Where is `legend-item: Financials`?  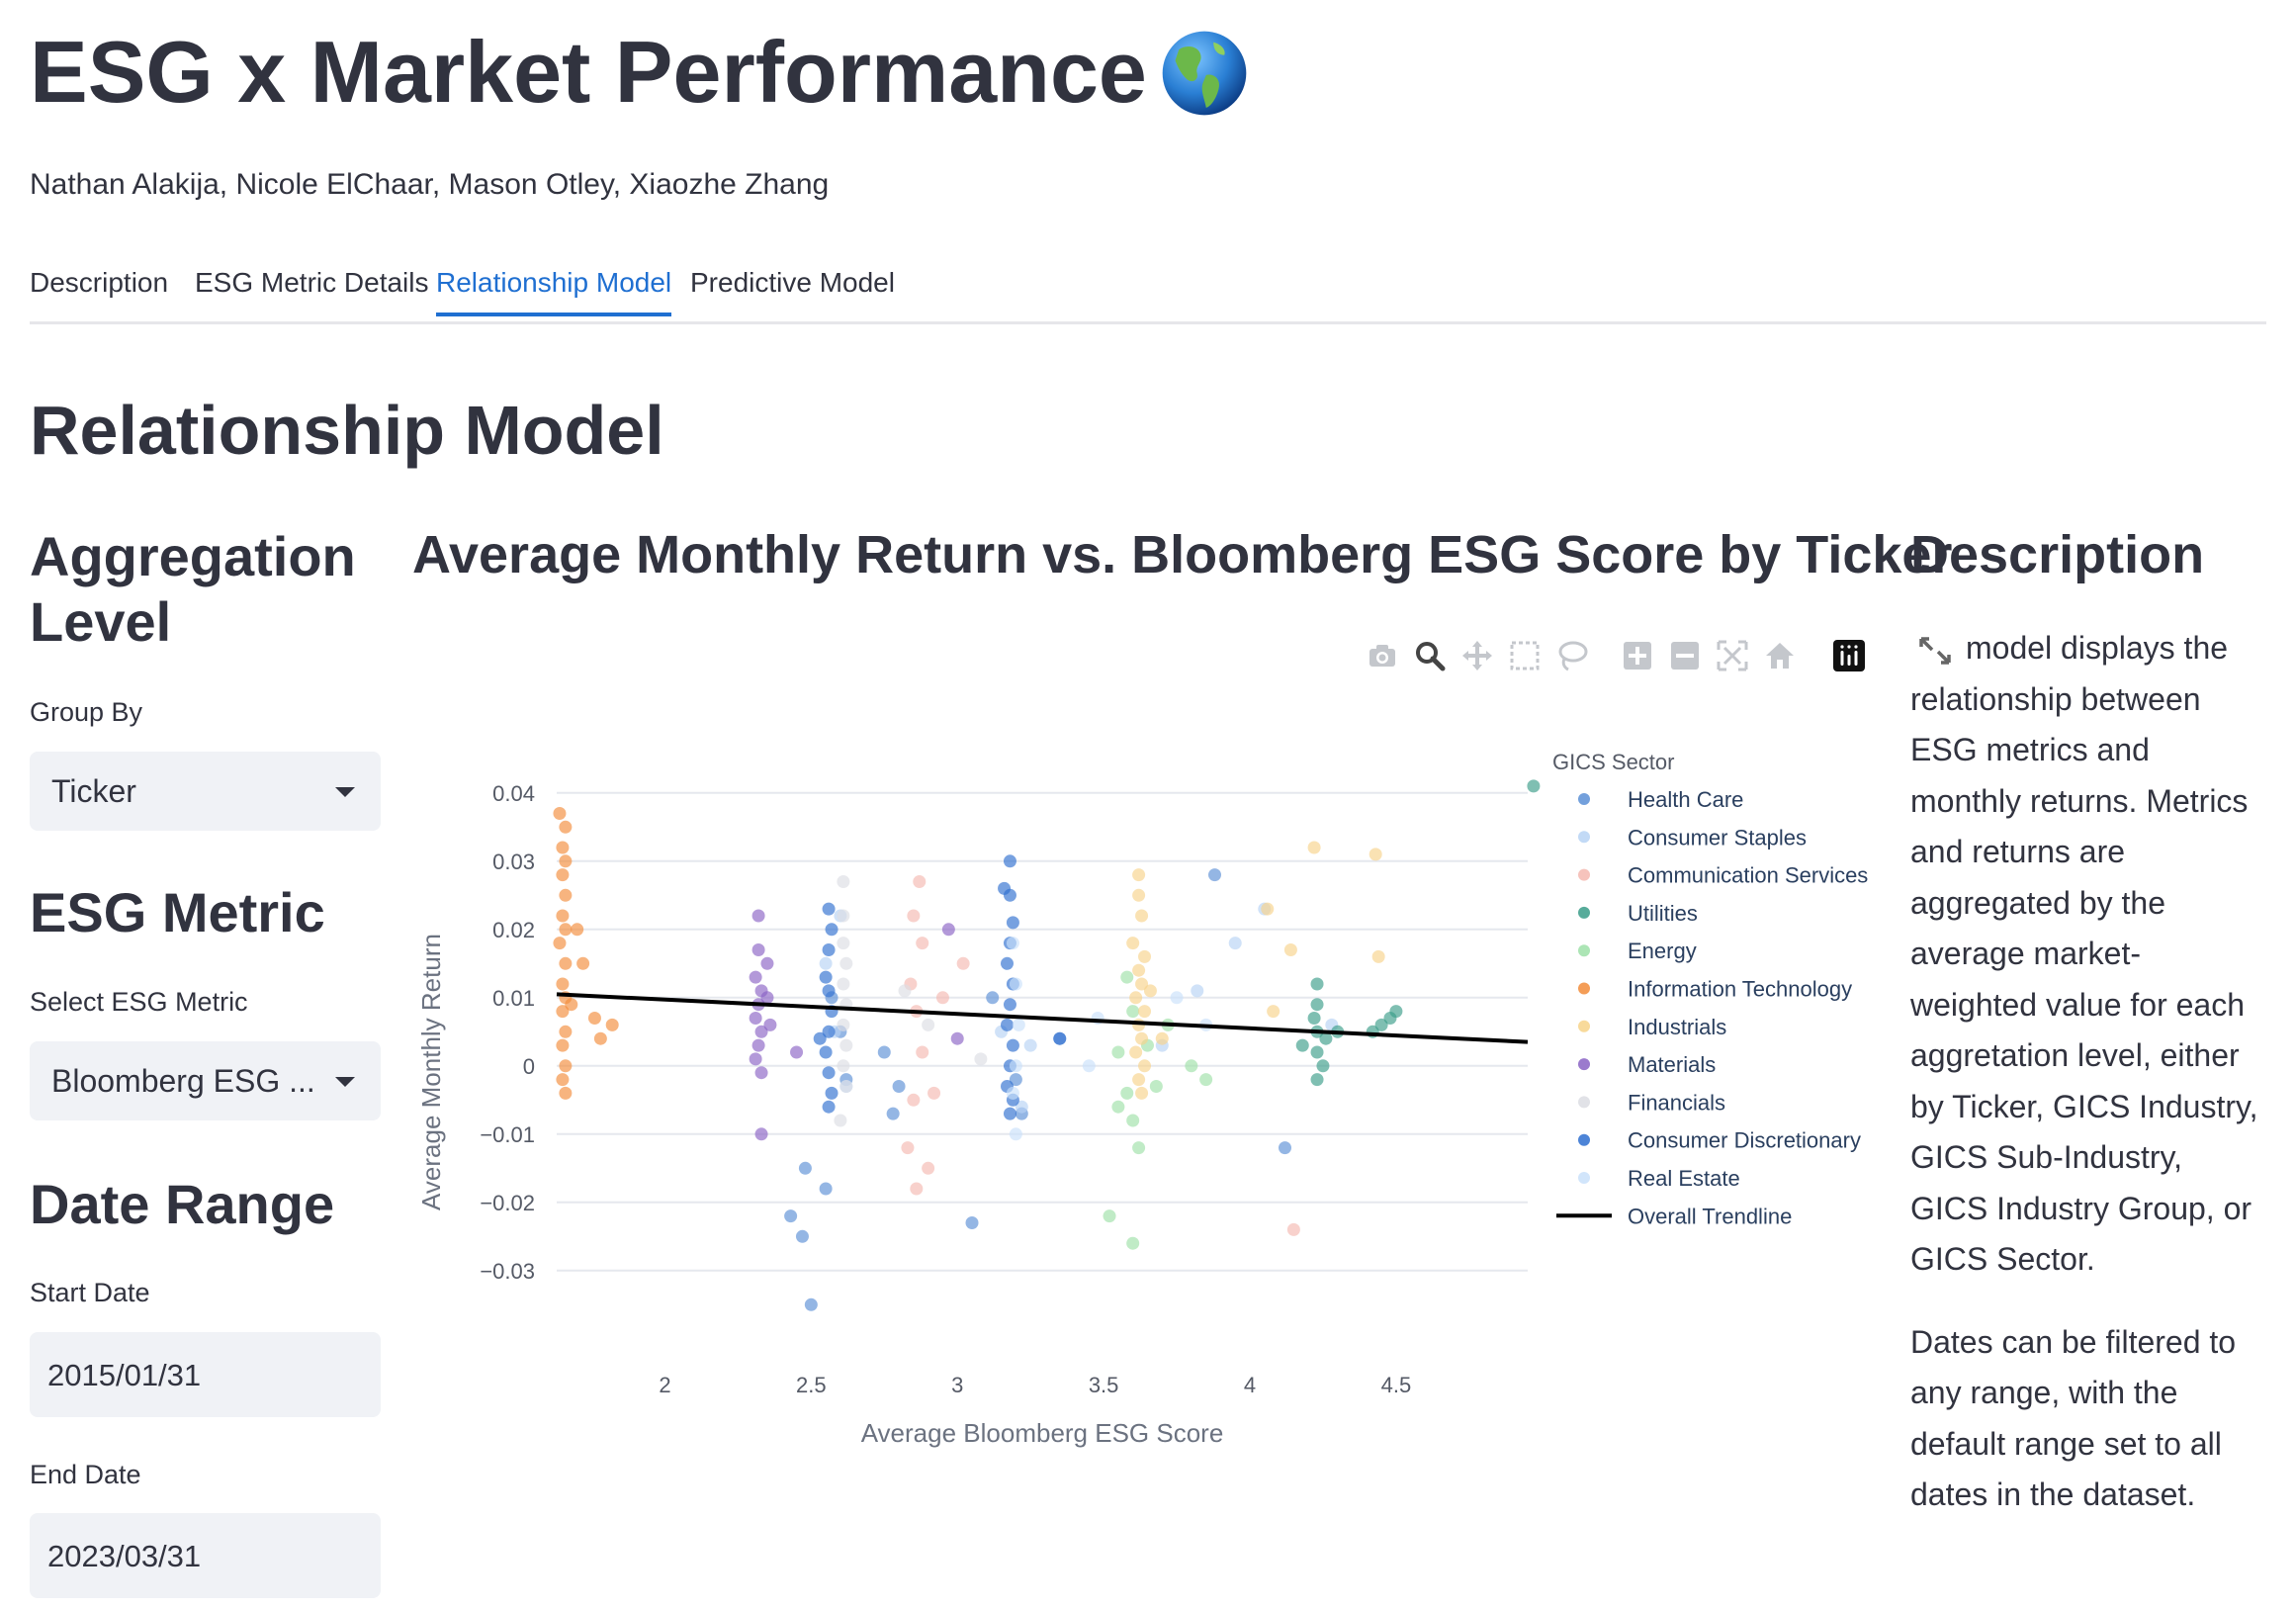 legend-item: Financials is located at coordinates (1676, 1102).